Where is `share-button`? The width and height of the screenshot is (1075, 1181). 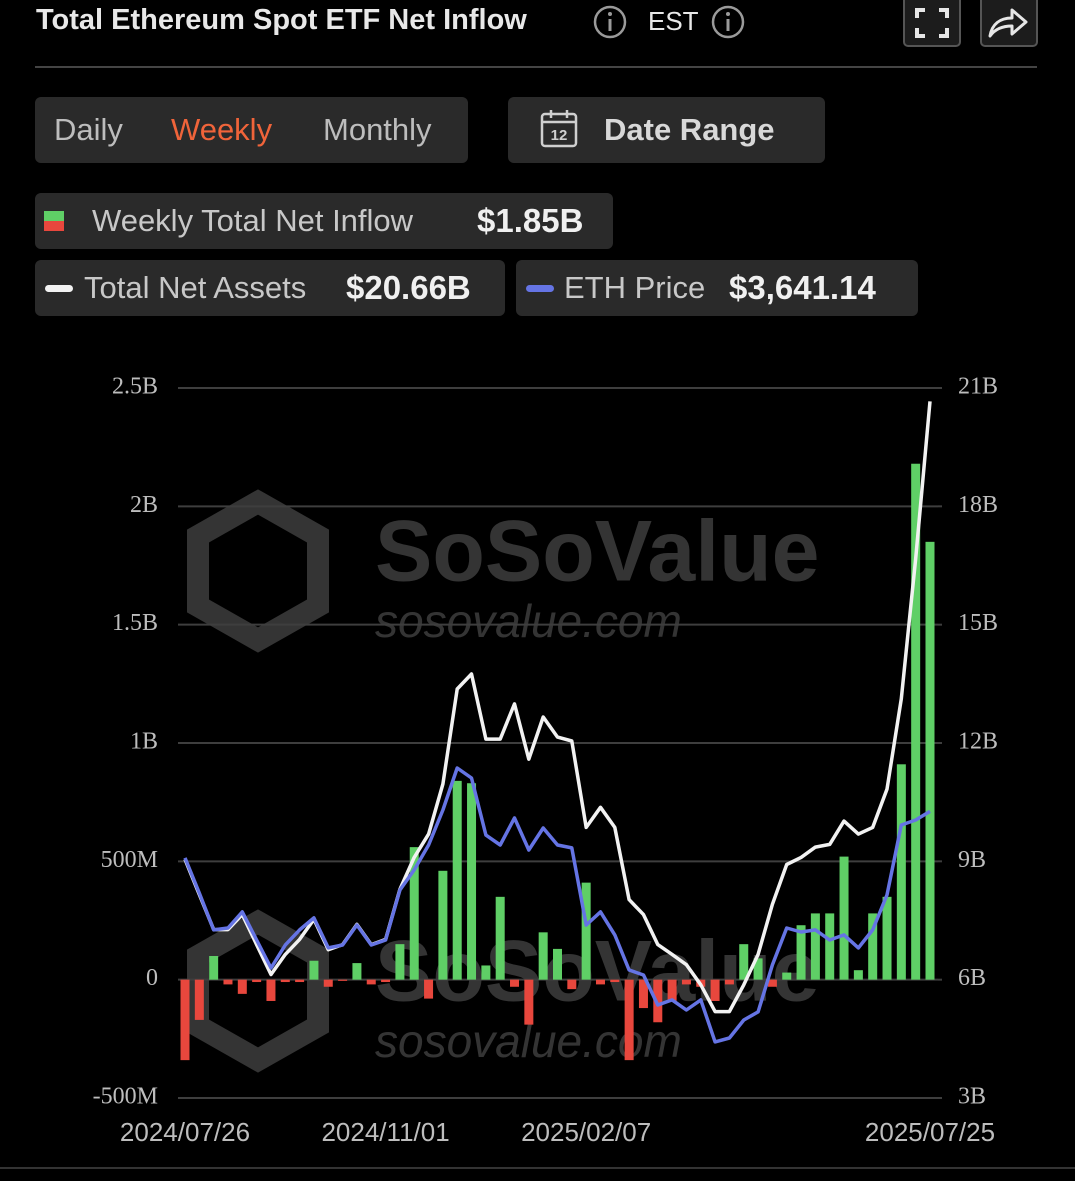 share-button is located at coordinates (1009, 24).